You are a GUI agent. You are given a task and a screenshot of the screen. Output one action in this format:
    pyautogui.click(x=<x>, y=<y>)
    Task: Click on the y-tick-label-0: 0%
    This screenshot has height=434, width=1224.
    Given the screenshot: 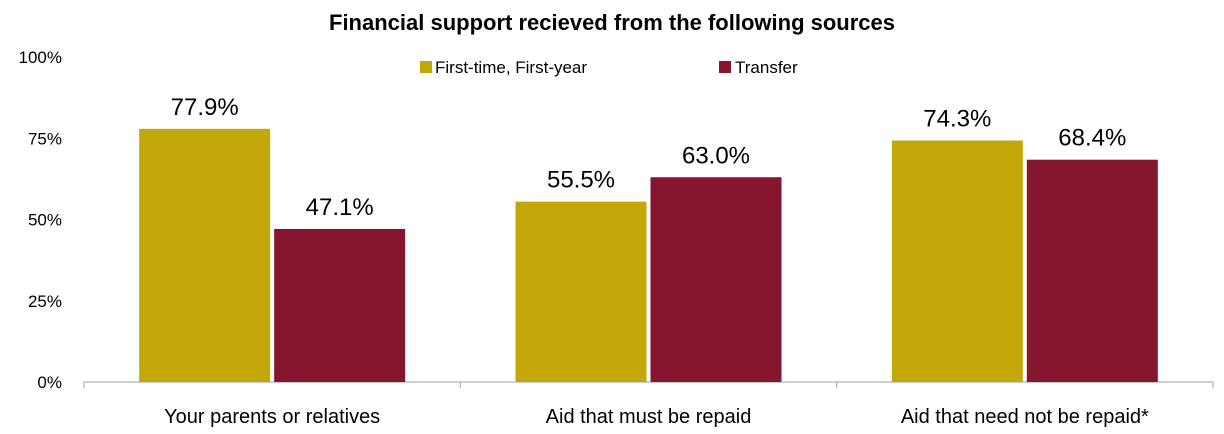 What is the action you would take?
    pyautogui.click(x=49, y=382)
    